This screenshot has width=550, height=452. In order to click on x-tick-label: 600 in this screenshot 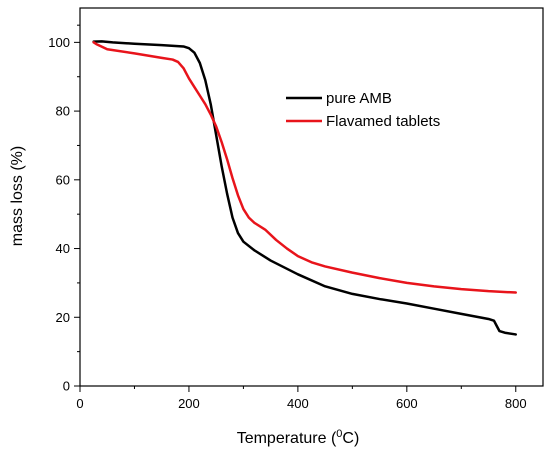, I will do `click(407, 403)`.